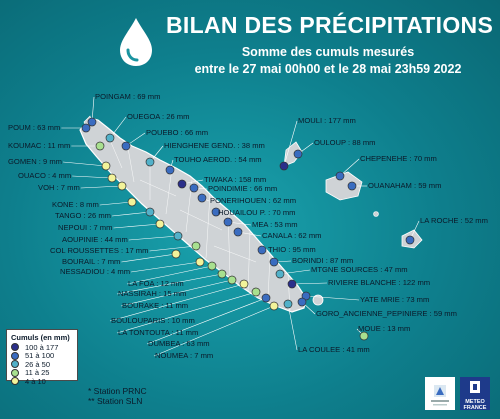  Describe the element at coordinates (253, 200) in the screenshot. I see `station-label: PONERIHOUEN : 62 mm` at that location.